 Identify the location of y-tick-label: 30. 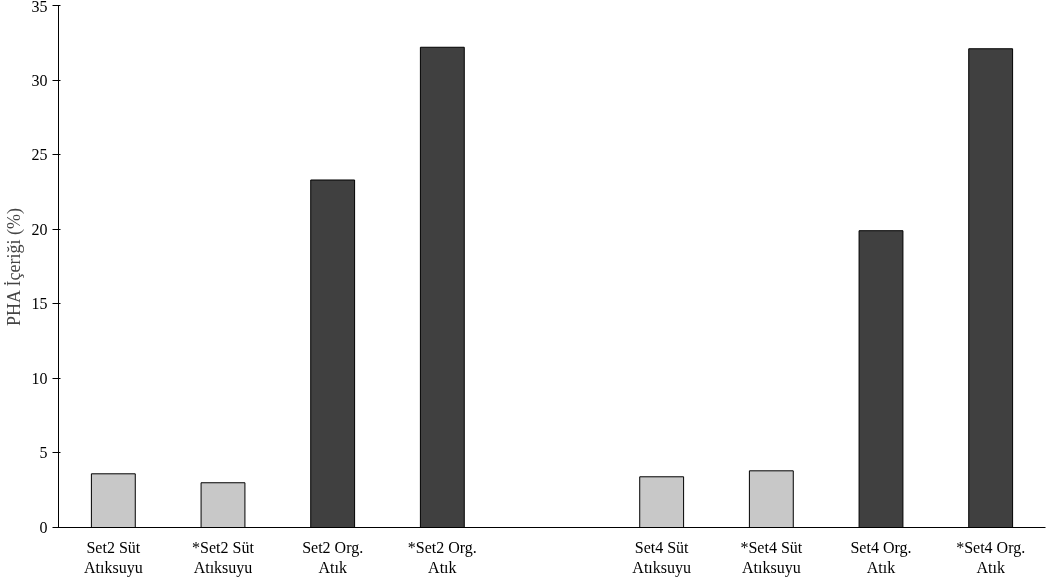
(39, 80).